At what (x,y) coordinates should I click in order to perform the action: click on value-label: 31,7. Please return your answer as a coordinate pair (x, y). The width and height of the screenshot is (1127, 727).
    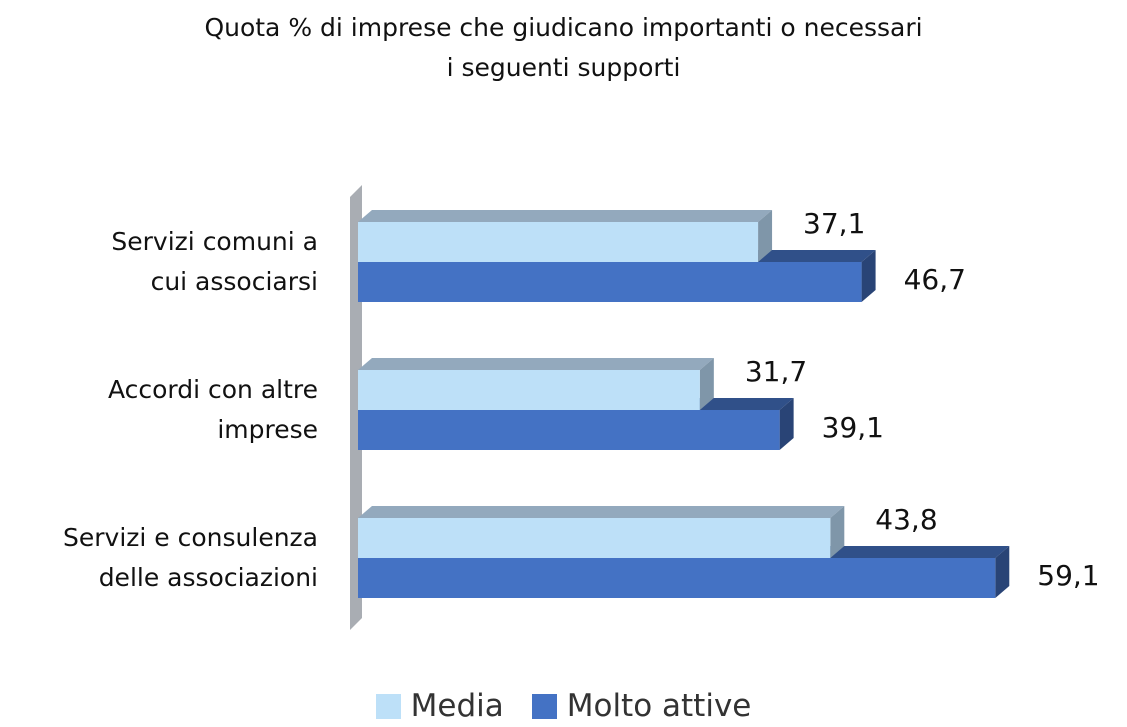
    Looking at the image, I should click on (776, 371).